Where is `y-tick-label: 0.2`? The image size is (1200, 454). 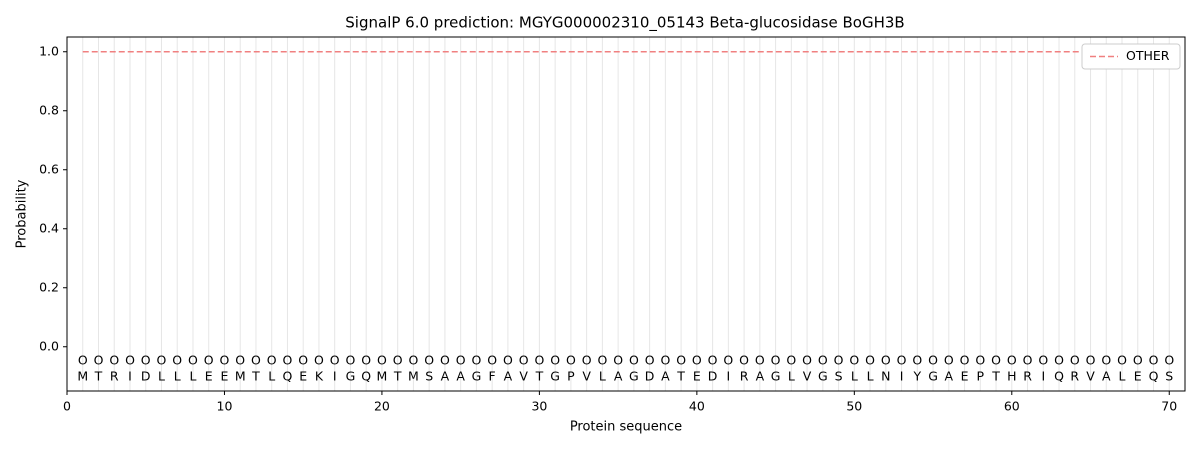 y-tick-label: 0.2 is located at coordinates (49, 286).